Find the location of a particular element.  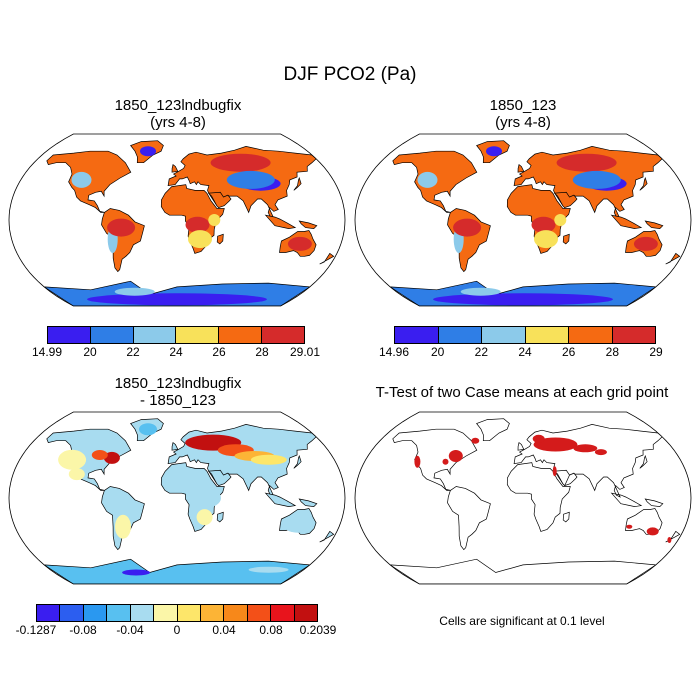

land-indonesia is located at coordinates (626, 221).